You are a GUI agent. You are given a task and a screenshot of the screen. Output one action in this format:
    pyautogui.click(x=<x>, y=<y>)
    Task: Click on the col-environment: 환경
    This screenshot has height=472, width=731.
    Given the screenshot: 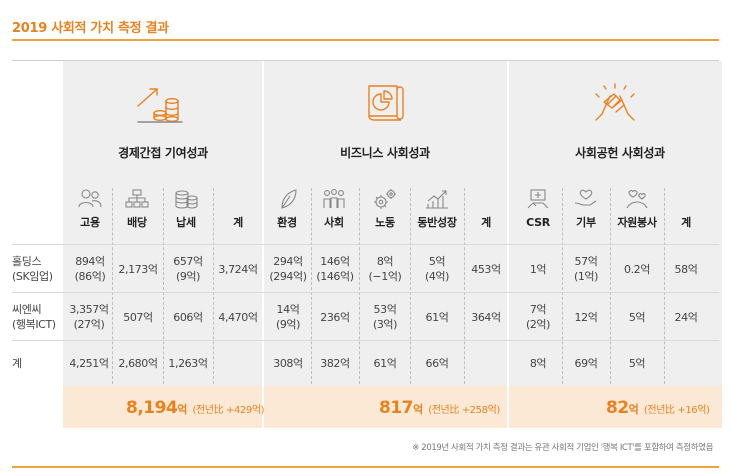 What is the action you would take?
    pyautogui.click(x=287, y=209)
    